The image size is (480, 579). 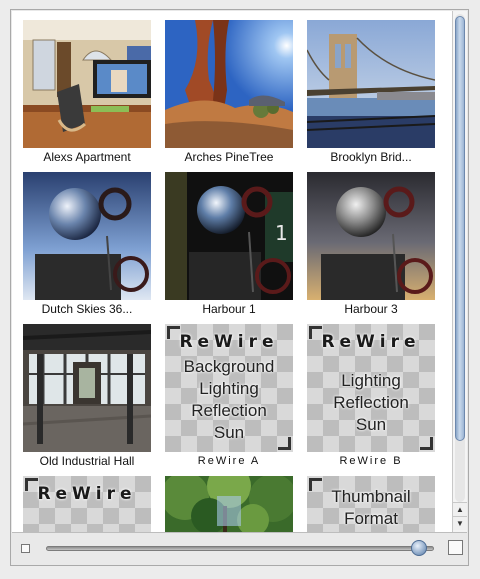 I want to click on zoom-slider-knob, so click(x=418, y=548).